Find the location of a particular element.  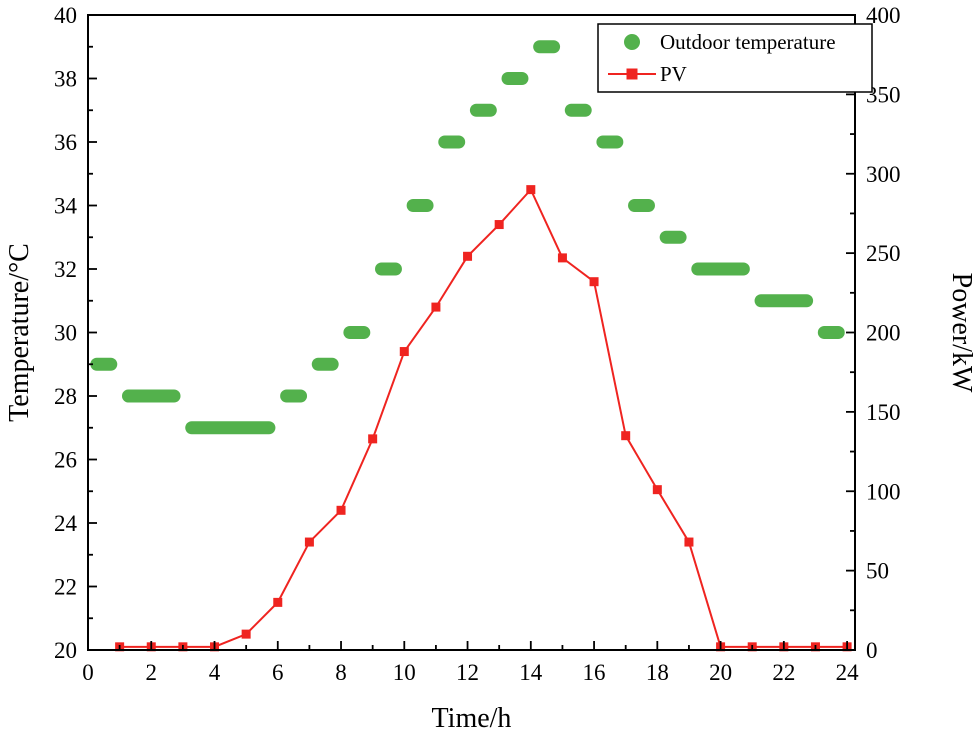

svg-text: 12 is located at coordinates (467, 672).